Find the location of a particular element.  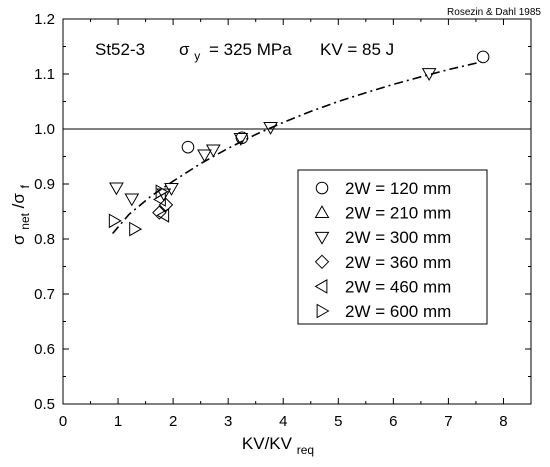

annotation-yield: σ y = 325 MPa is located at coordinates (235, 52).